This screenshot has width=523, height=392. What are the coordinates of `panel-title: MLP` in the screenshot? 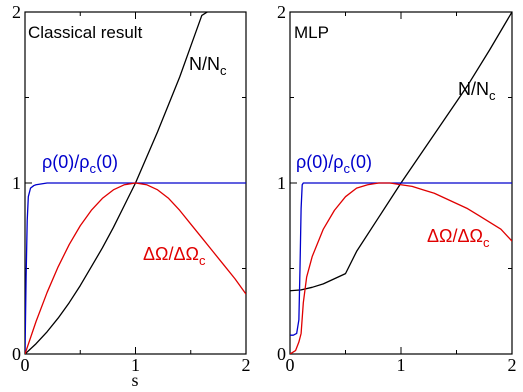 It's located at (311, 32).